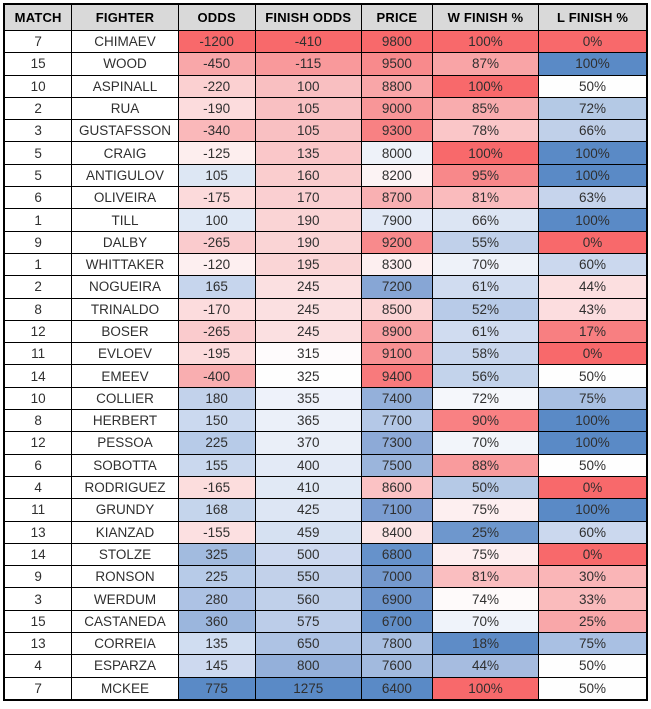 This screenshot has width=651, height=709. Describe the element at coordinates (125, 532) in the screenshot. I see `cell-fighter: KIANZAD` at that location.